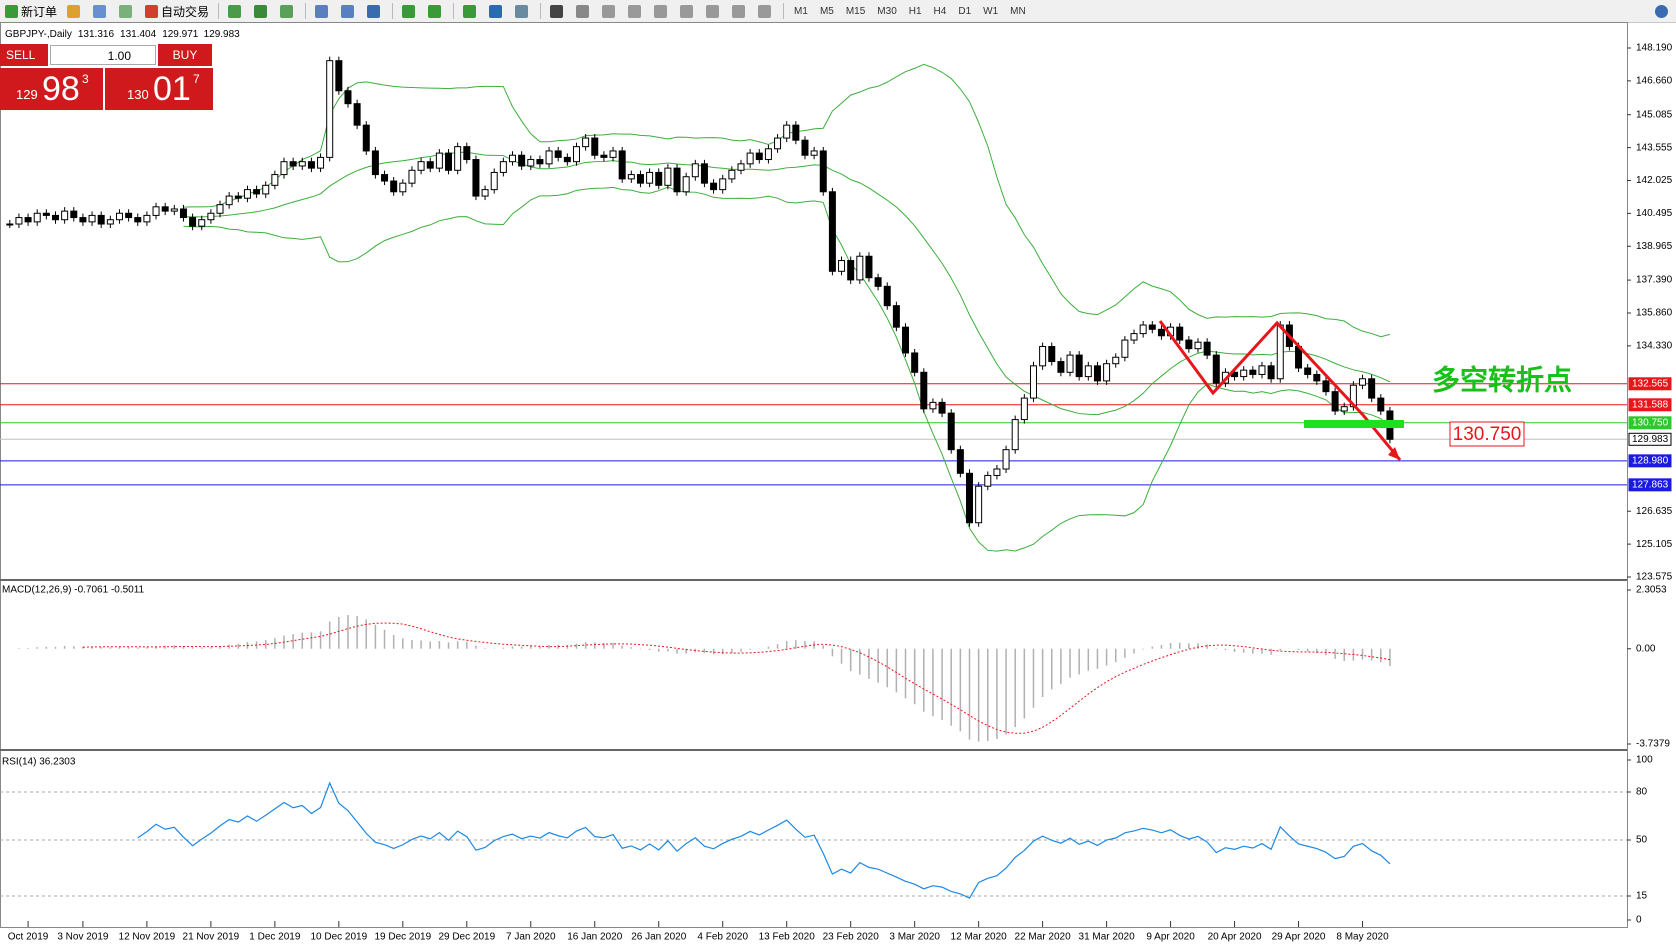 This screenshot has height=947, width=1676. I want to click on timeframe-button: W1, so click(991, 11).